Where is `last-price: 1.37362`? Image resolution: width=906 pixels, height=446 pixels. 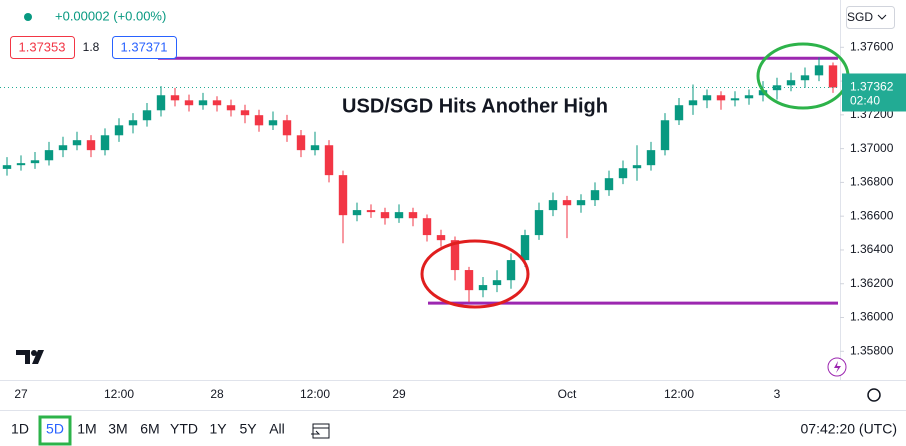
last-price: 1.37362 is located at coordinates (872, 87).